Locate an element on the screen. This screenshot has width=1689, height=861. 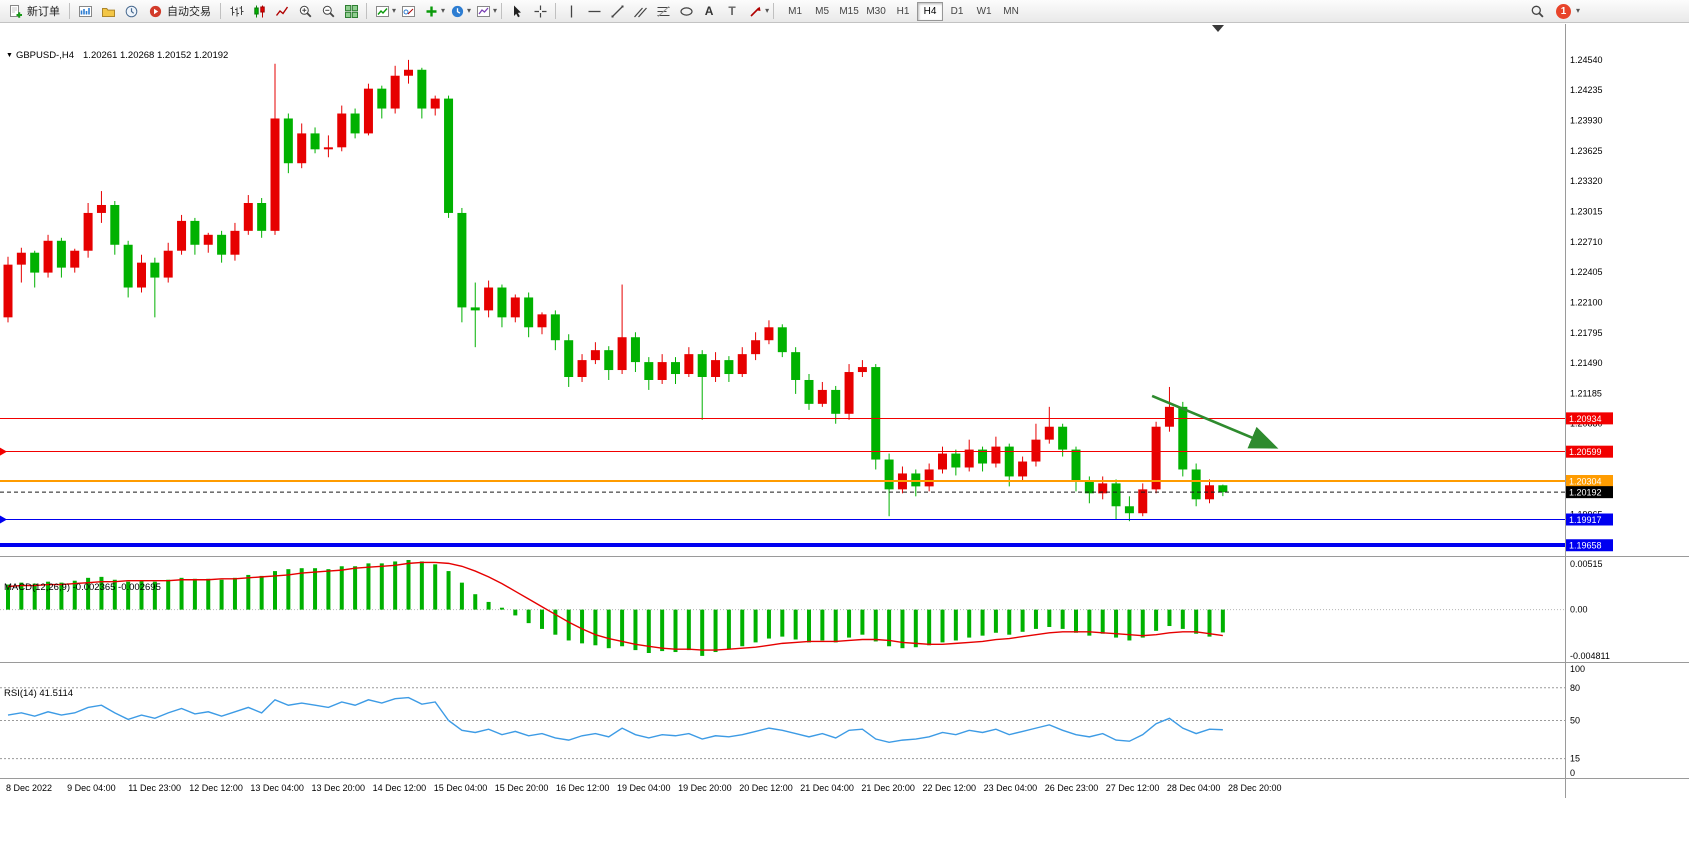
svg-text: 1.22710 is located at coordinates (1586, 242).